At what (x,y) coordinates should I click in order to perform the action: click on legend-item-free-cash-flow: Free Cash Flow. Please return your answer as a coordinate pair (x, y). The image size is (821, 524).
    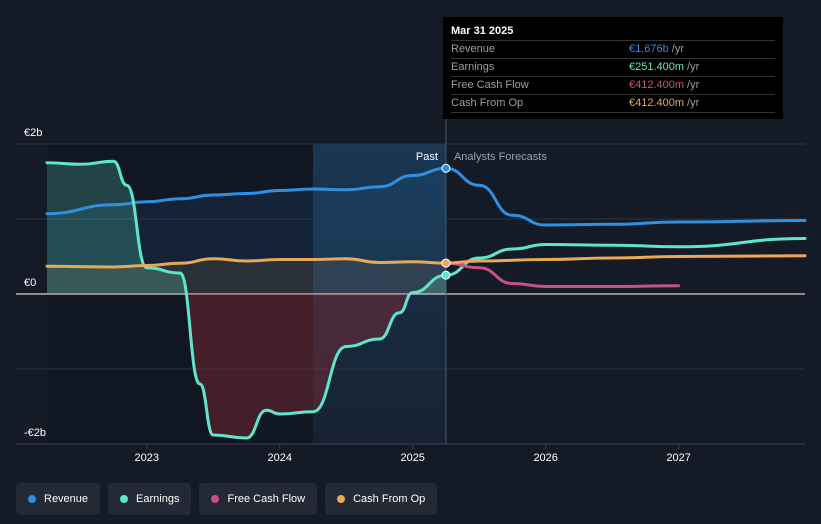
    Looking at the image, I should click on (258, 499).